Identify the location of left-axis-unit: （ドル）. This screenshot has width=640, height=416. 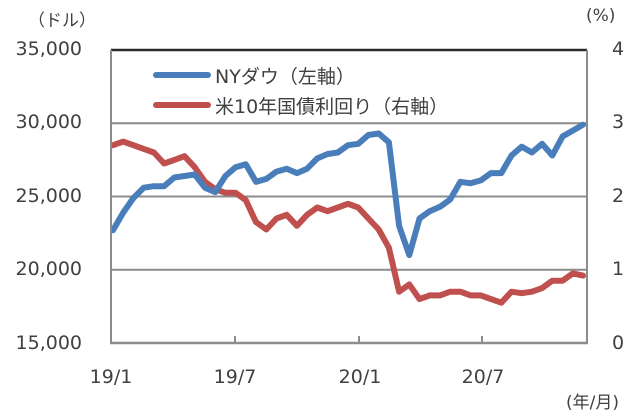
(62, 21).